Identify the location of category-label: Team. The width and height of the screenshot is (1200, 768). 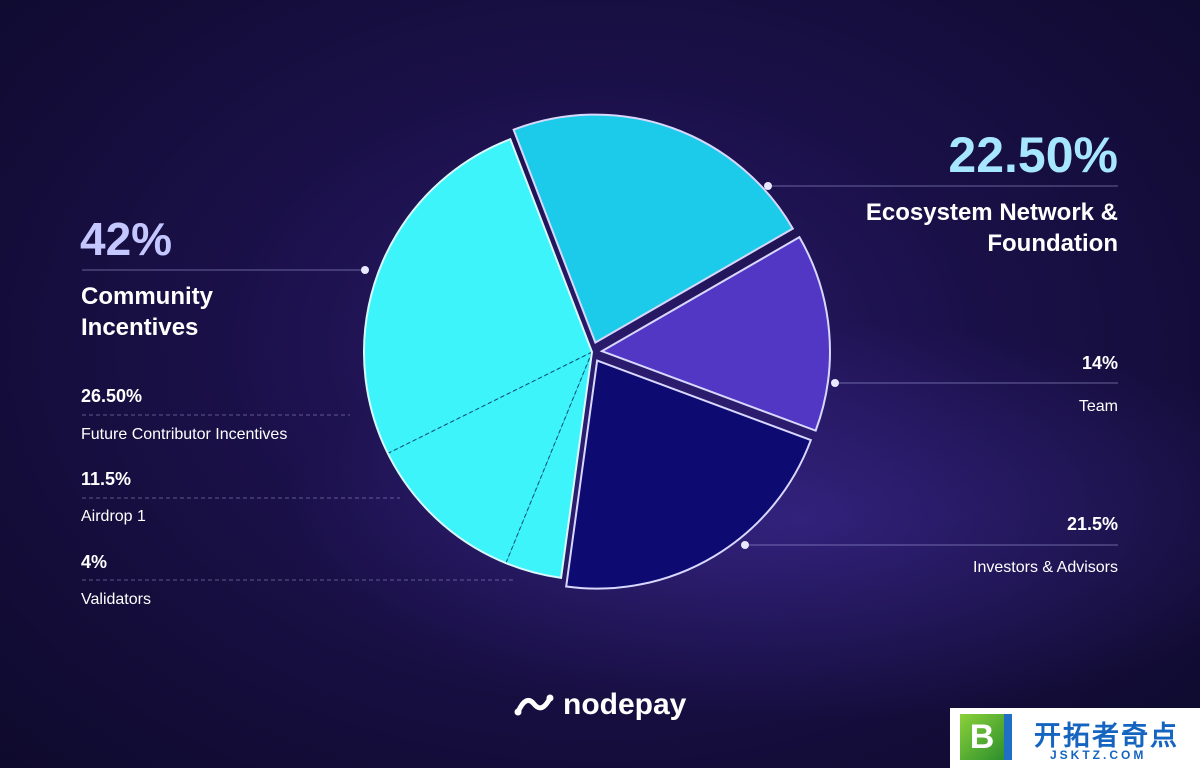
(1098, 406).